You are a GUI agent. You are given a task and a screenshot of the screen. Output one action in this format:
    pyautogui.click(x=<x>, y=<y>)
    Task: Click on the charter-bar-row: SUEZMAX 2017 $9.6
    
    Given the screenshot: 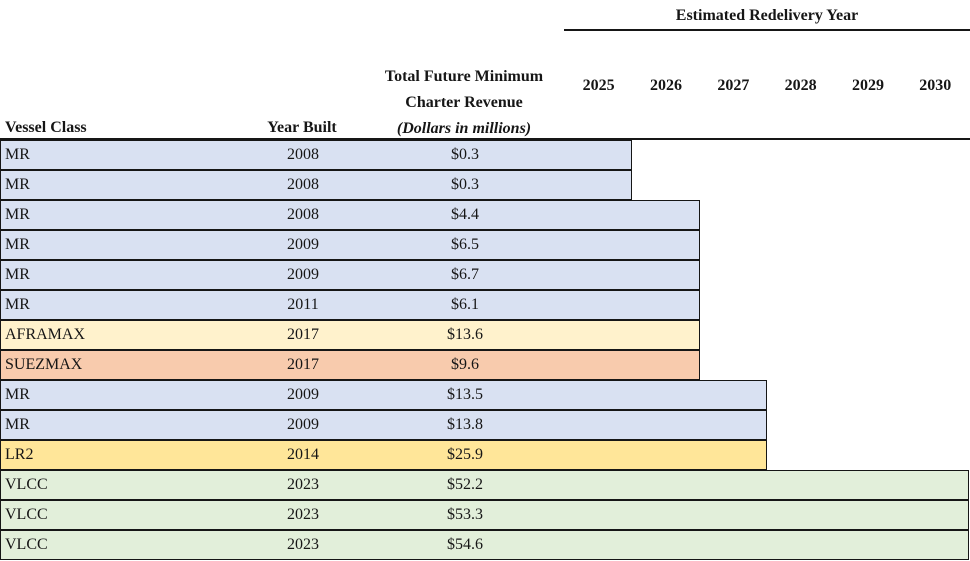 What is the action you would take?
    pyautogui.click(x=350, y=365)
    